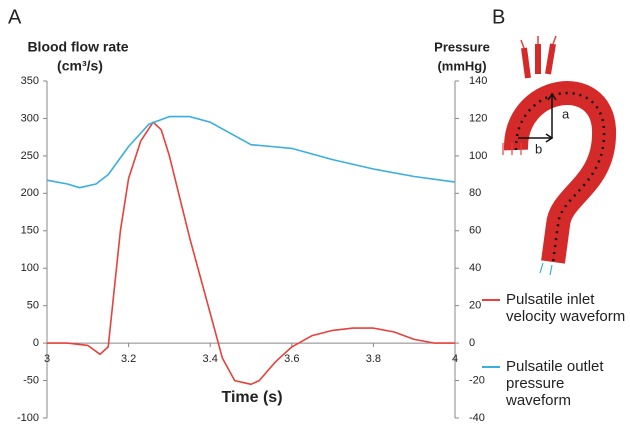 The width and height of the screenshot is (630, 426). What do you see at coordinates (80, 66) in the screenshot?
I see `y-axis-title: (cm³/s)` at bounding box center [80, 66].